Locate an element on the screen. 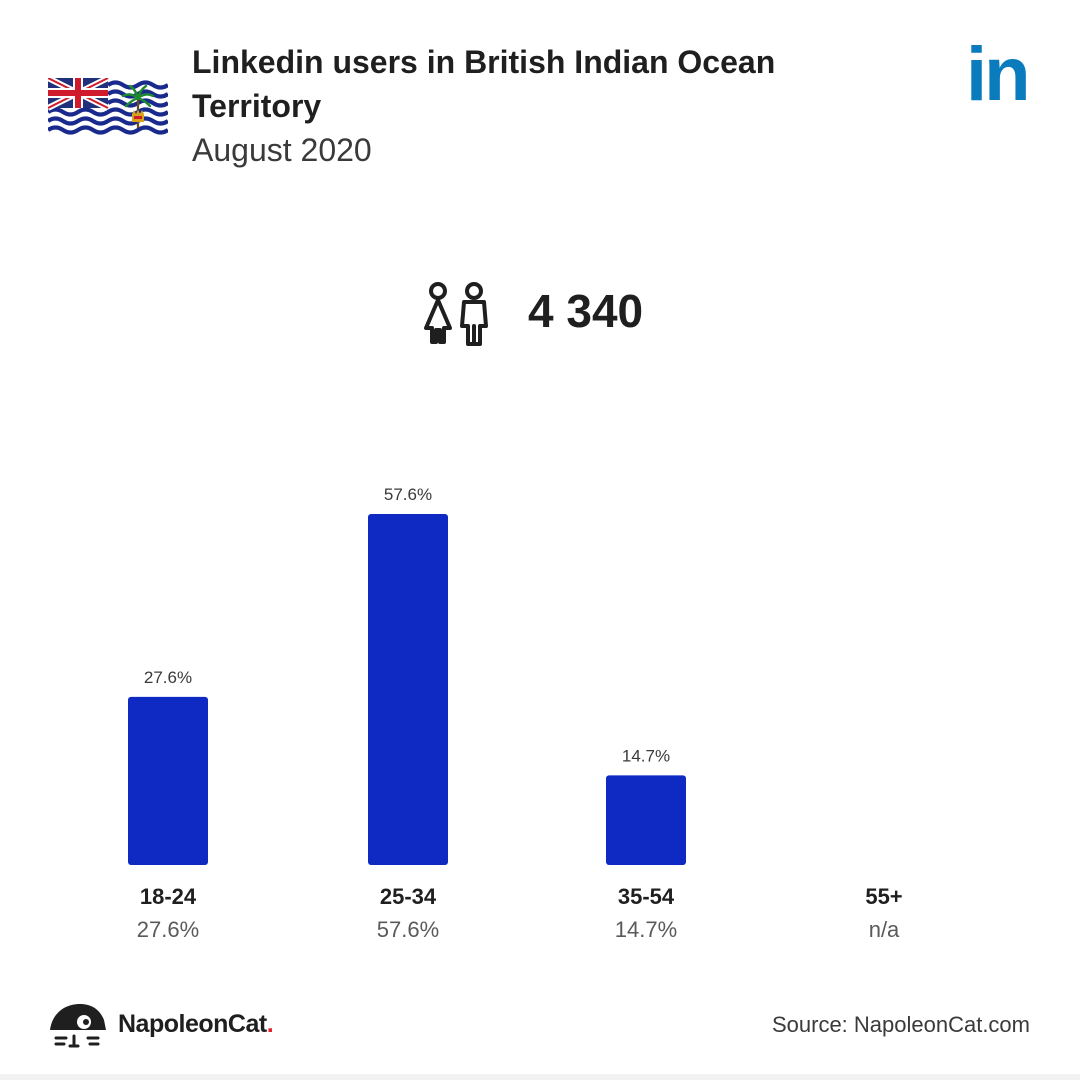 The width and height of the screenshot is (1080, 1080). category-label: 25-34 is located at coordinates (408, 896).